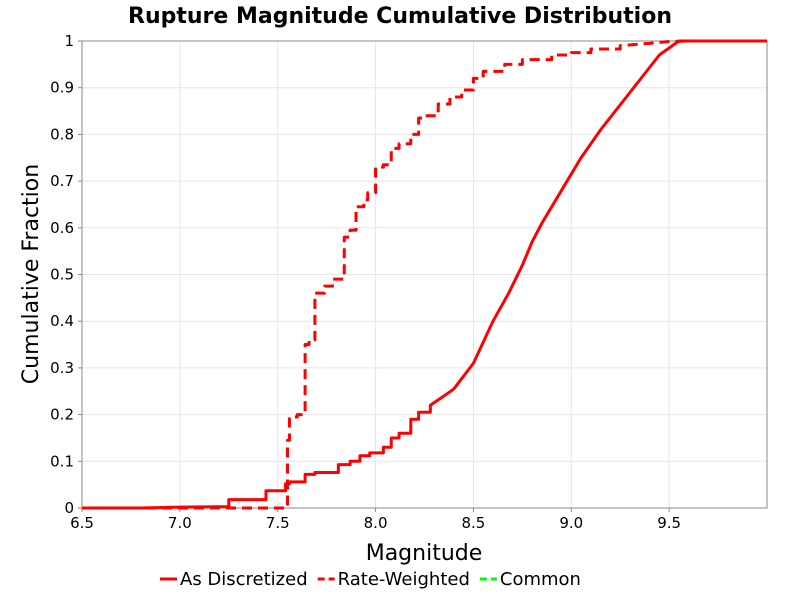  I want to click on legend-label: Rate-Weighted, so click(404, 579).